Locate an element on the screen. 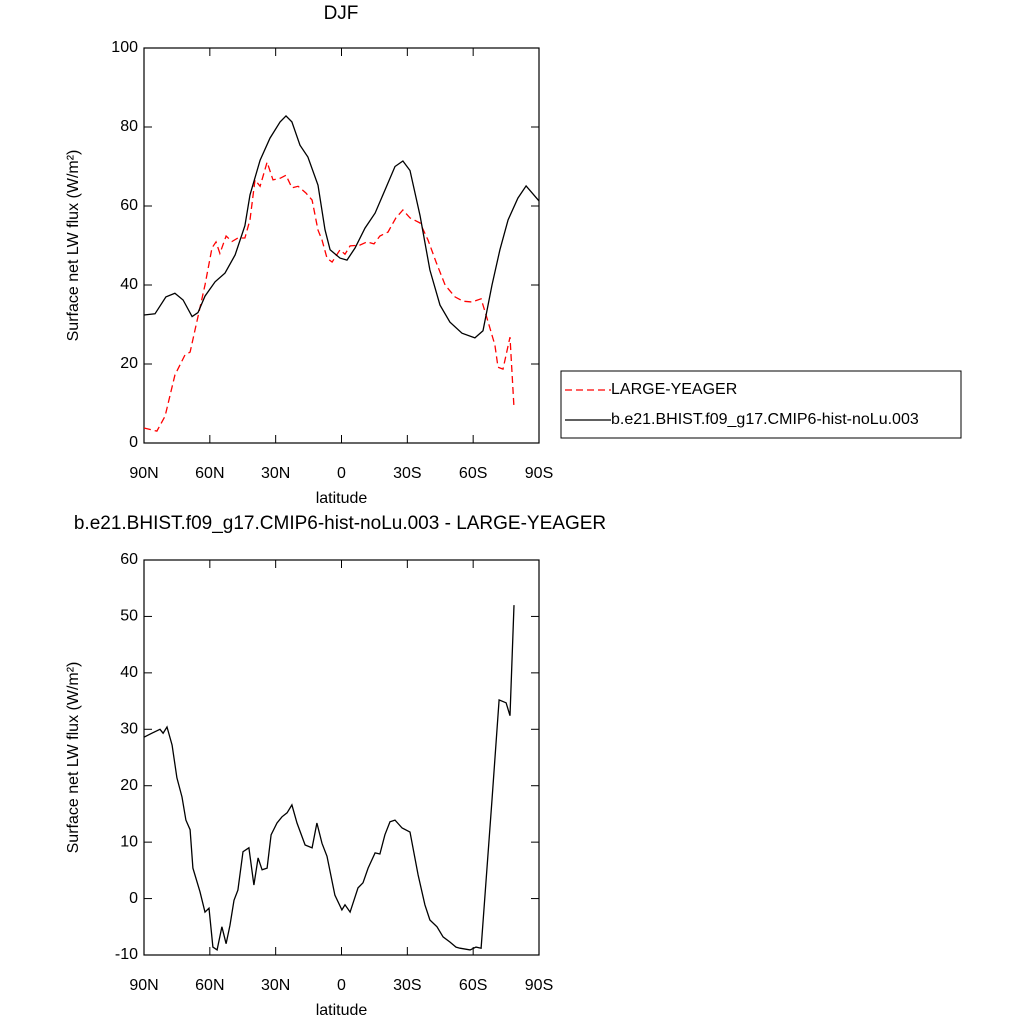 Image resolution: width=1024 pixels, height=1024 pixels. legend-box is located at coordinates (761, 404).